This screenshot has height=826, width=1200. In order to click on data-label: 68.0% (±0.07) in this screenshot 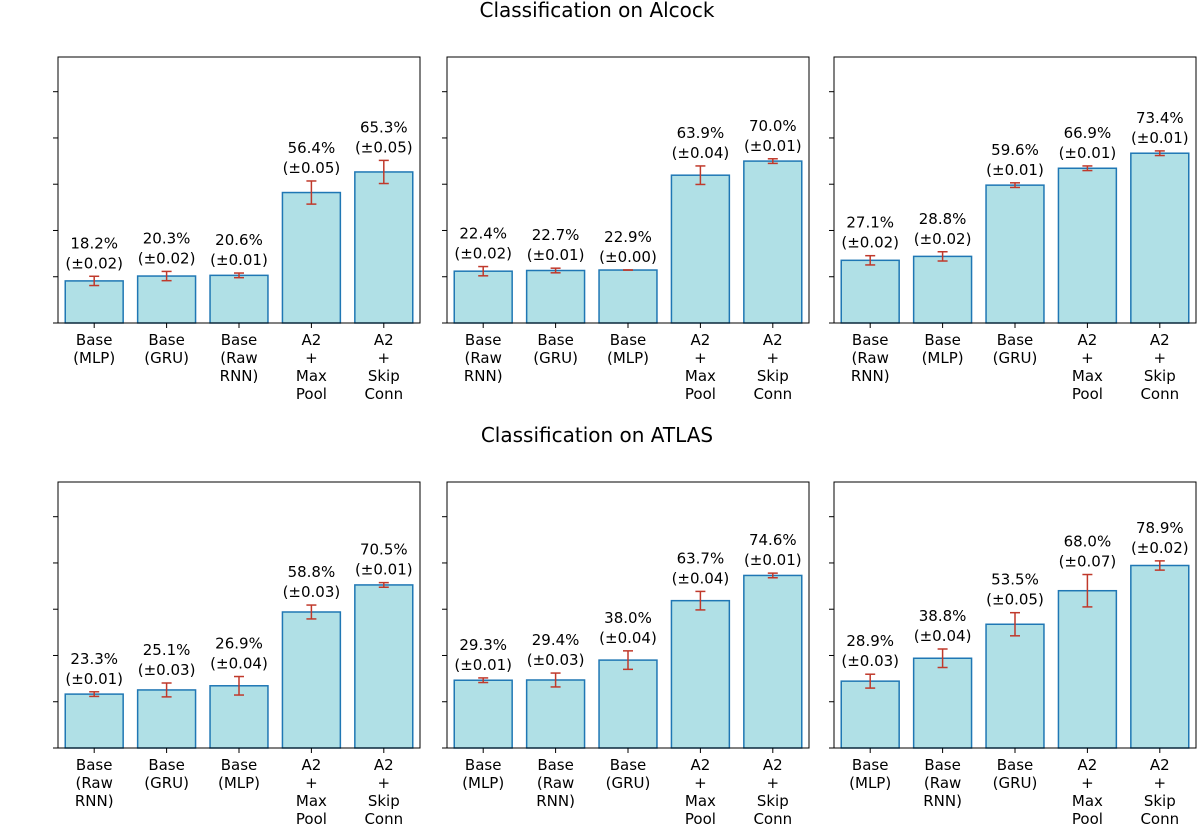, I will do `click(1088, 552)`.